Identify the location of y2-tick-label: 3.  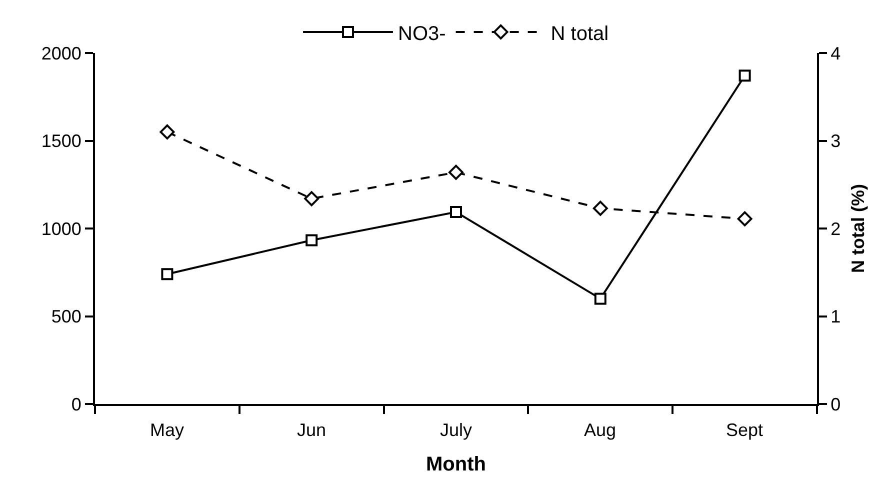
(835, 141).